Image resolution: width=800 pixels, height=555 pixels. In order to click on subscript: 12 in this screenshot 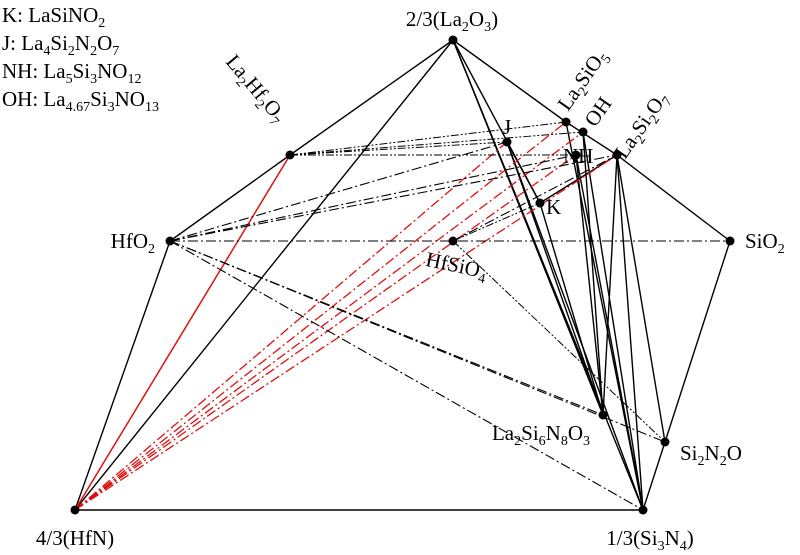, I will do `click(134, 79)`.